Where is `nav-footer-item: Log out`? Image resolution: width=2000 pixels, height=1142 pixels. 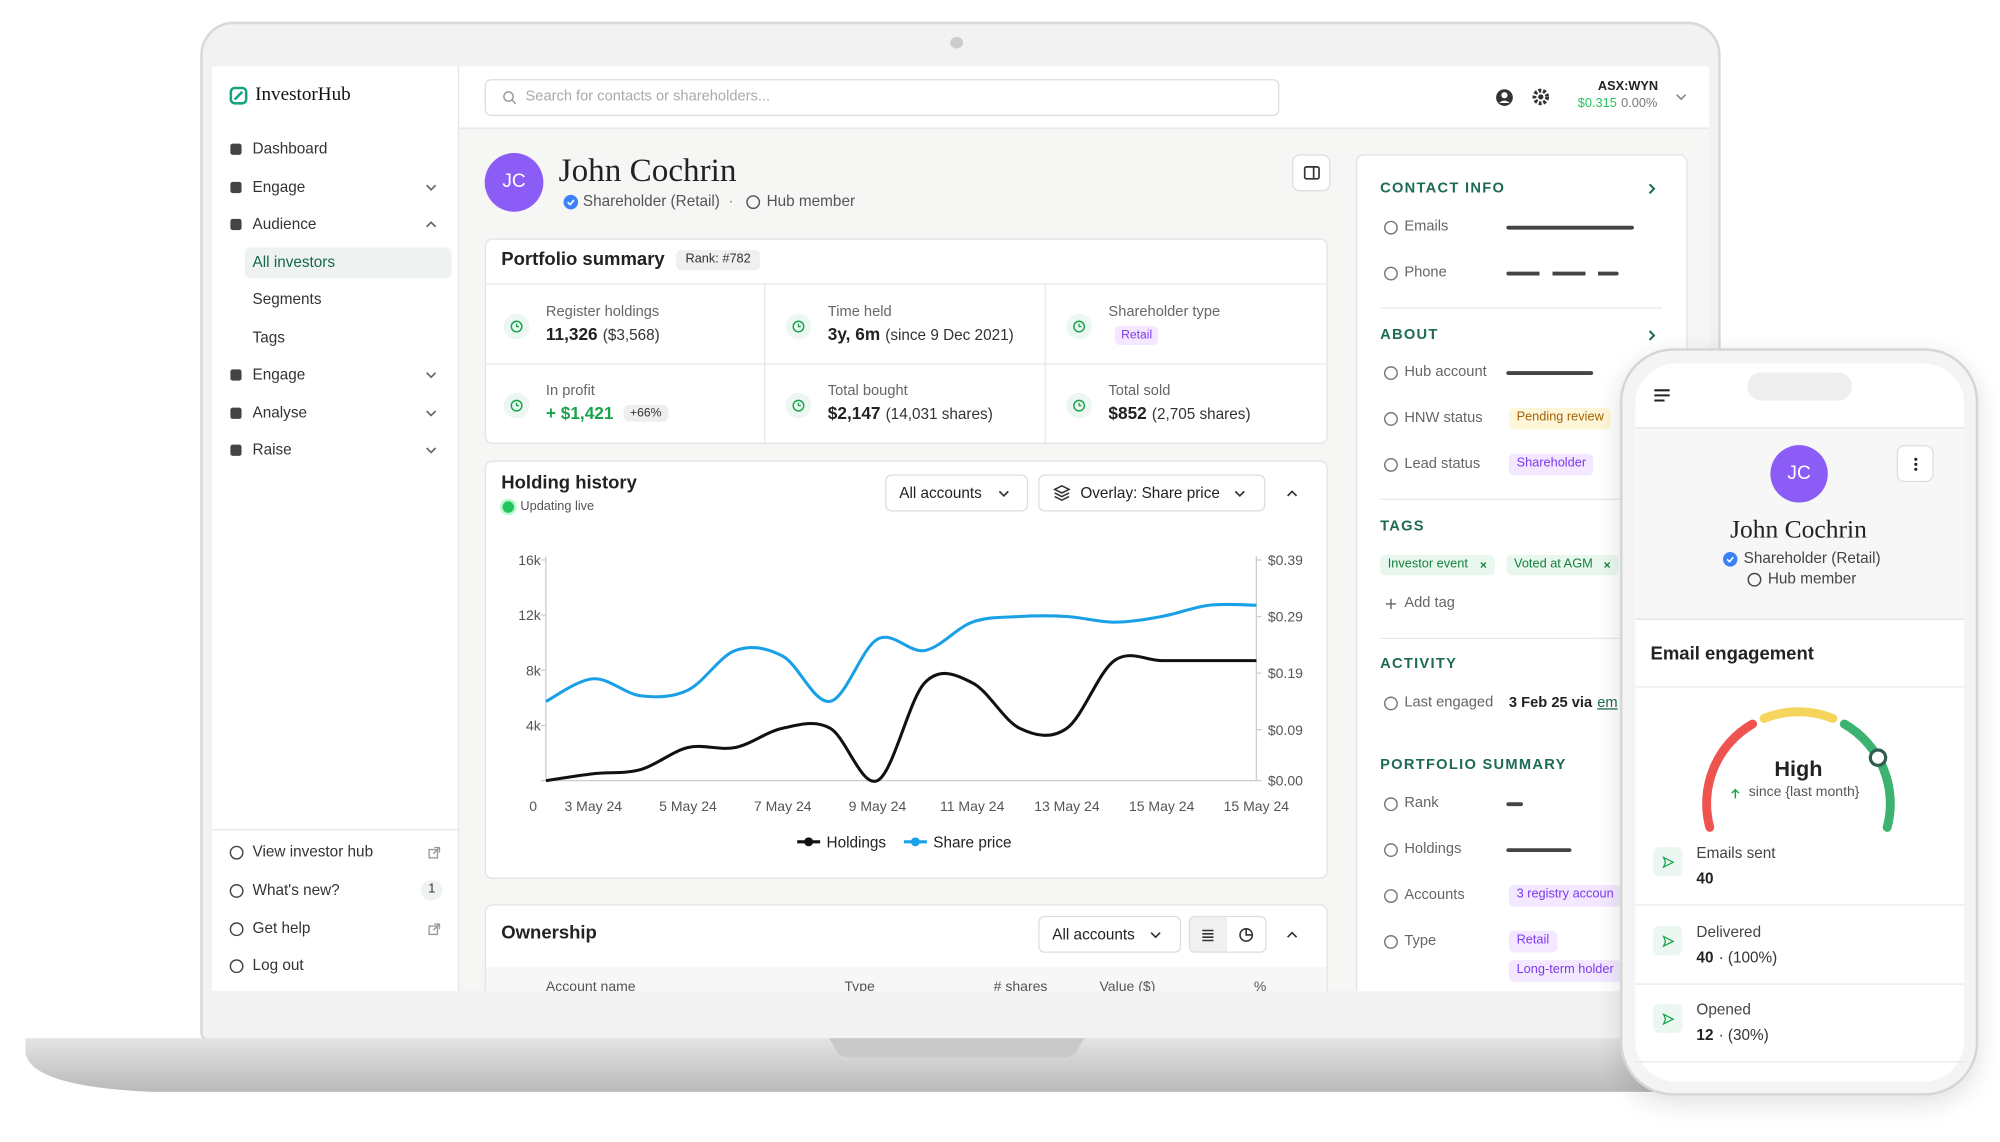 nav-footer-item: Log out is located at coordinates (278, 964).